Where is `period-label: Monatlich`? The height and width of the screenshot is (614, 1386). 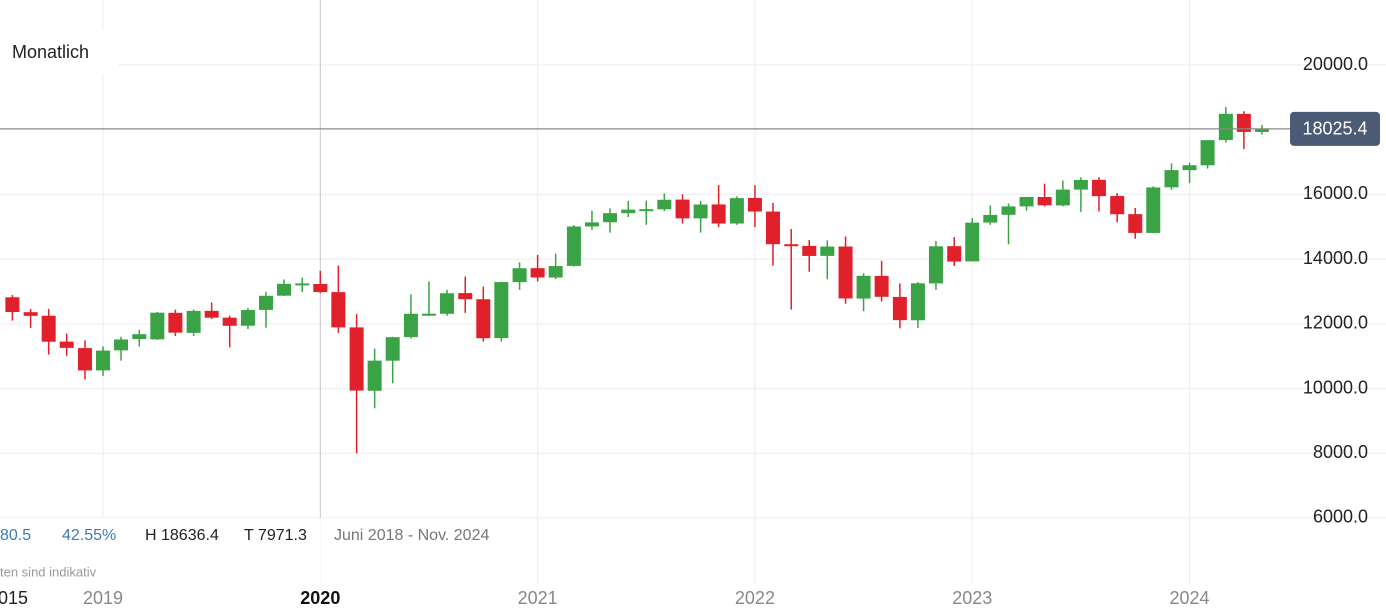 period-label: Monatlich is located at coordinates (50, 52).